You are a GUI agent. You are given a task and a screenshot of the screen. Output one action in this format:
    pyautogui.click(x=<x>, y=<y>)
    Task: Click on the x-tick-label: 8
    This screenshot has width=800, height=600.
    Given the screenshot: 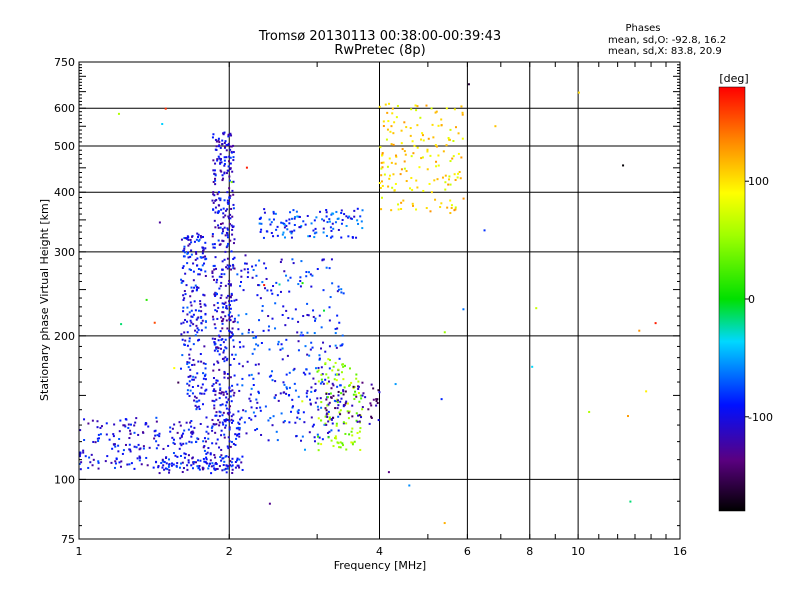 What is the action you would take?
    pyautogui.click(x=529, y=551)
    